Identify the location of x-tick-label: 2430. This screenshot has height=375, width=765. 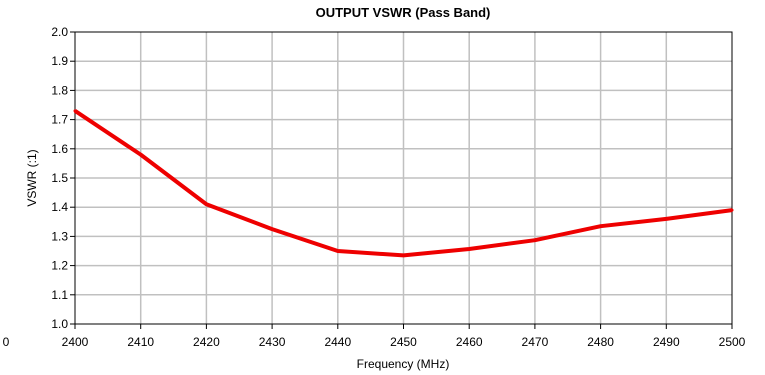
(272, 342).